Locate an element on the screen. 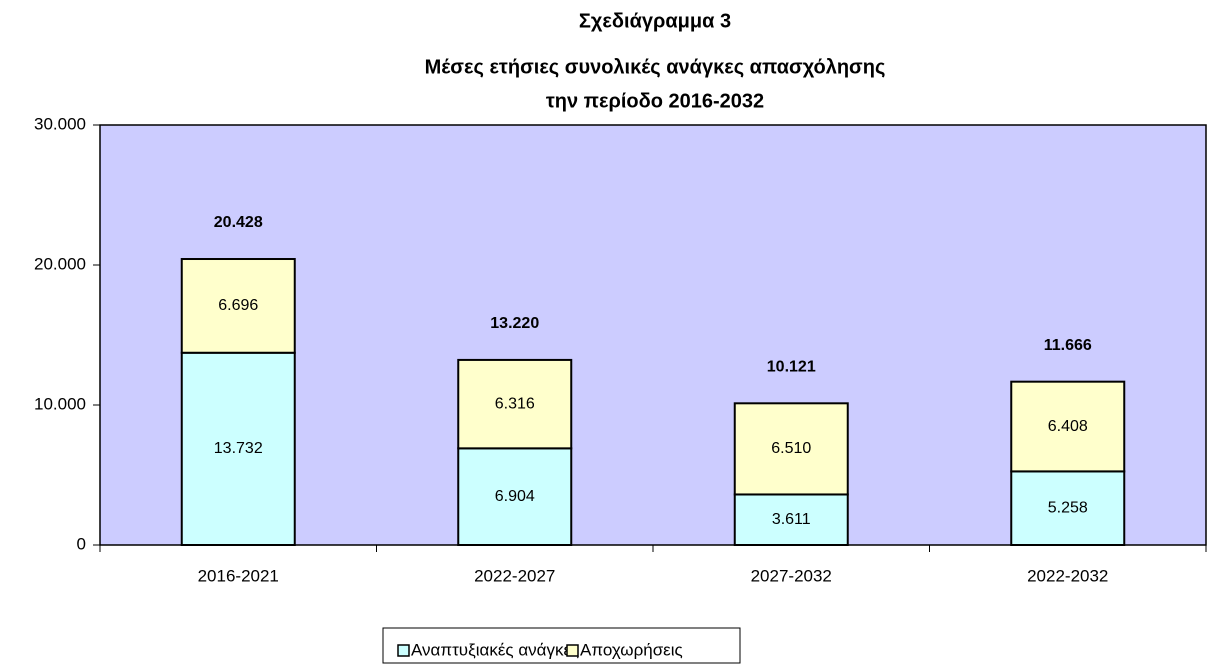  x-tick-label: 2016-2021 is located at coordinates (238, 575).